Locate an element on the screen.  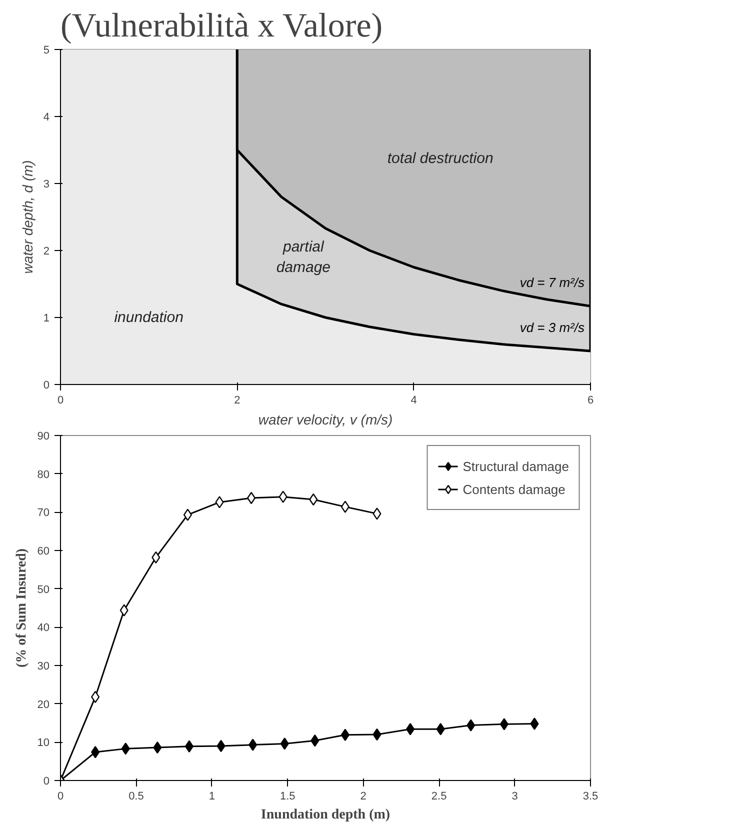
x-tick-label: 1 is located at coordinates (211, 796).